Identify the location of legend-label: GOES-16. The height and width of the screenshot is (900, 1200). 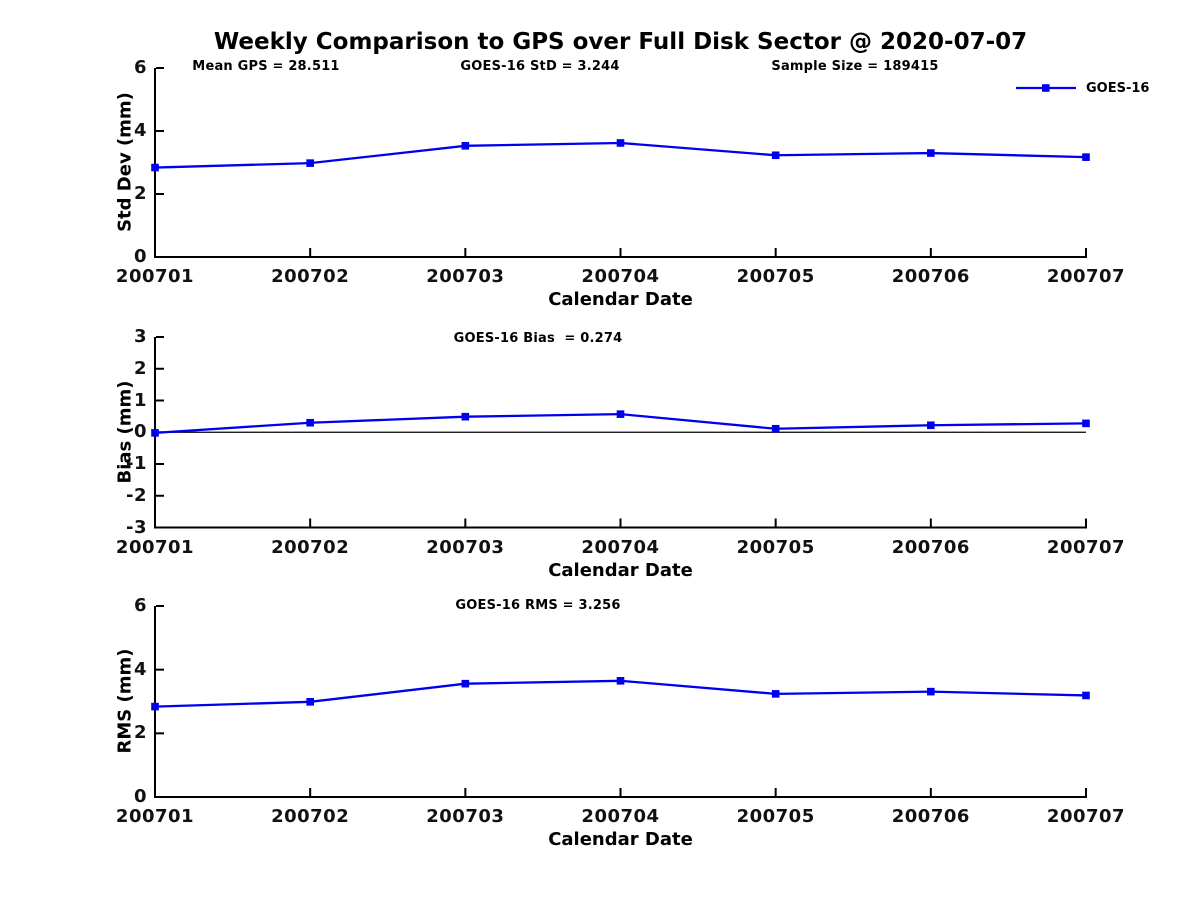
(1118, 88).